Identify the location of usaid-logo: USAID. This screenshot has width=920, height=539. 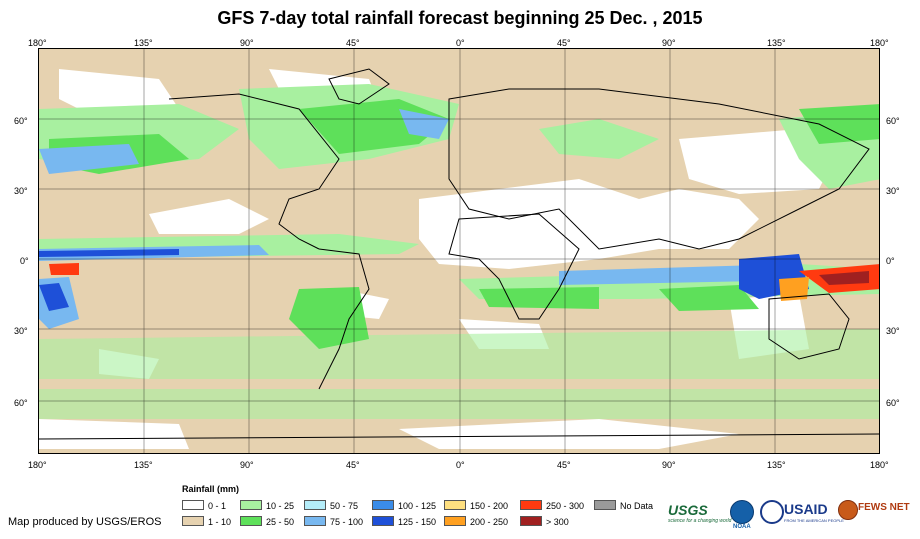
(806, 509).